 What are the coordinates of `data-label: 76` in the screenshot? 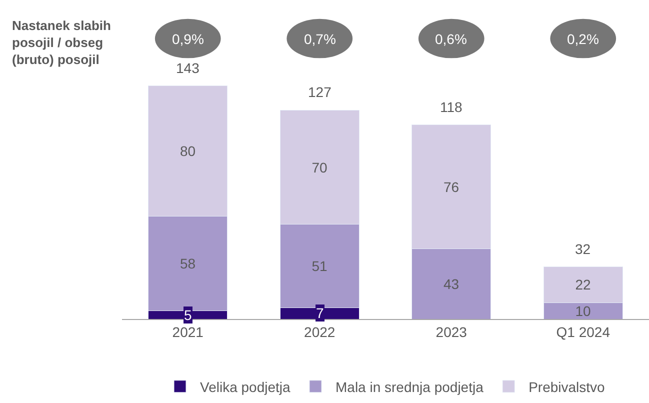 It's located at (451, 186).